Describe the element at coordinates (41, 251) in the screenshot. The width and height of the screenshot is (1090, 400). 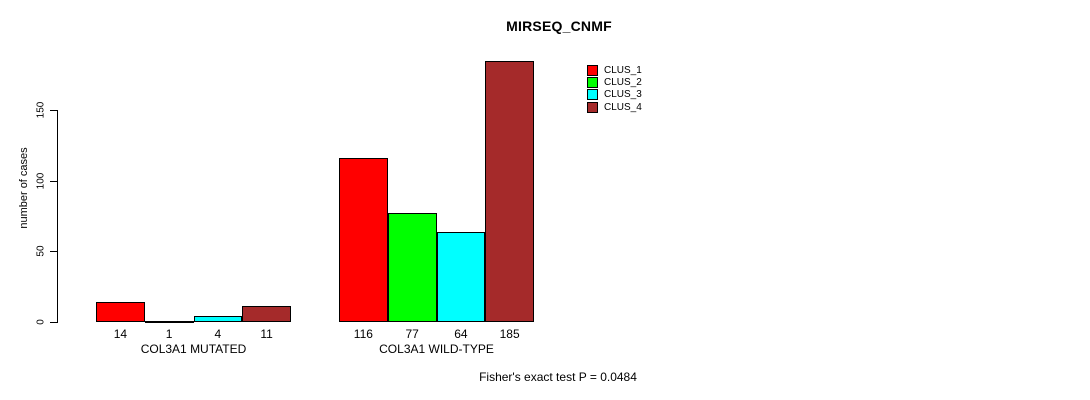
I see `y-tick-label: 50` at that location.